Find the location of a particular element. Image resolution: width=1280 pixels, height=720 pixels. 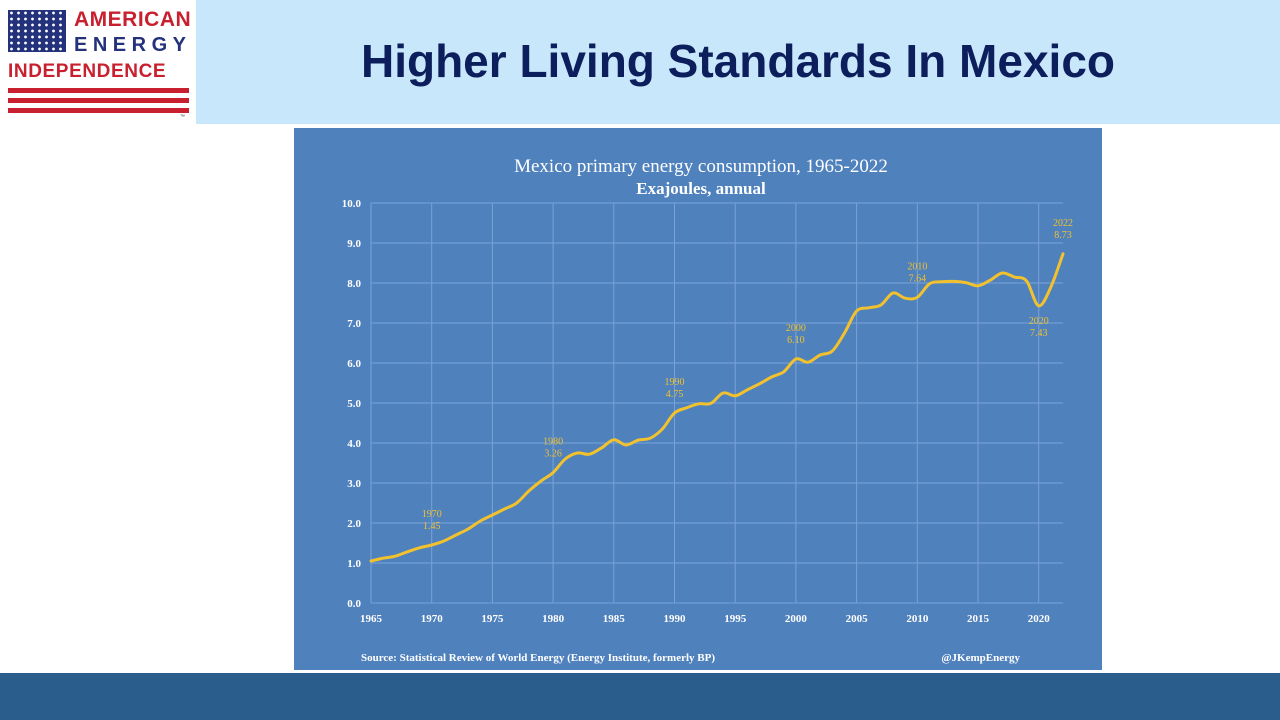

x-tick-label: 1970 is located at coordinates (432, 619).